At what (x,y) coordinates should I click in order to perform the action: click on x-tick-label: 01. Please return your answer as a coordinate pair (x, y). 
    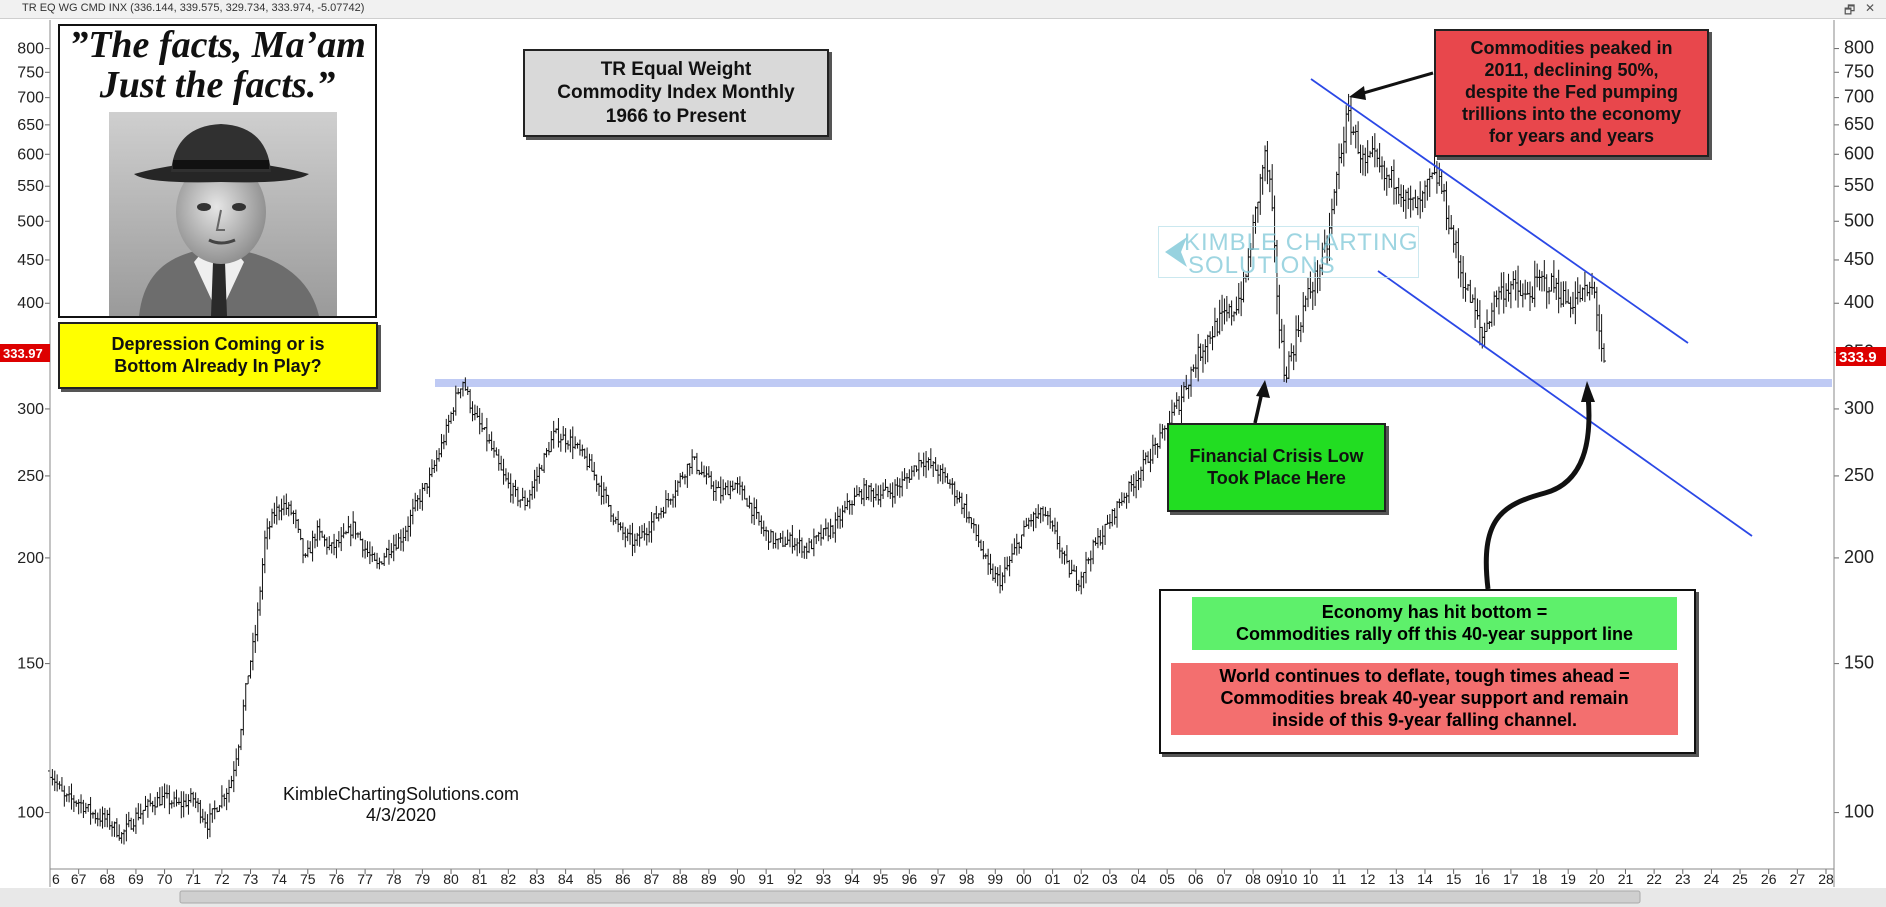
    Looking at the image, I should click on (1053, 879).